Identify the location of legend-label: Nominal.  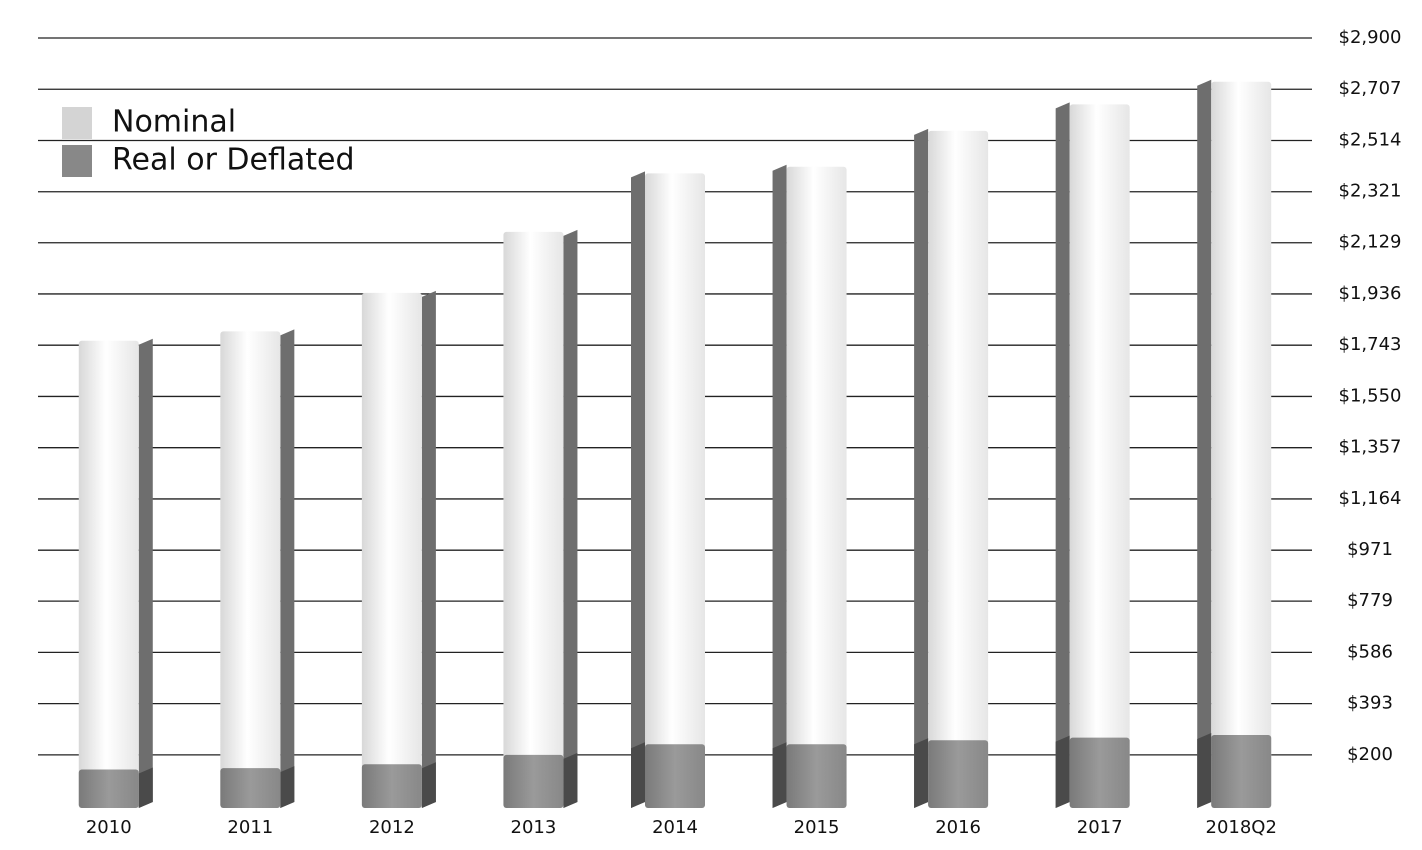
(174, 122).